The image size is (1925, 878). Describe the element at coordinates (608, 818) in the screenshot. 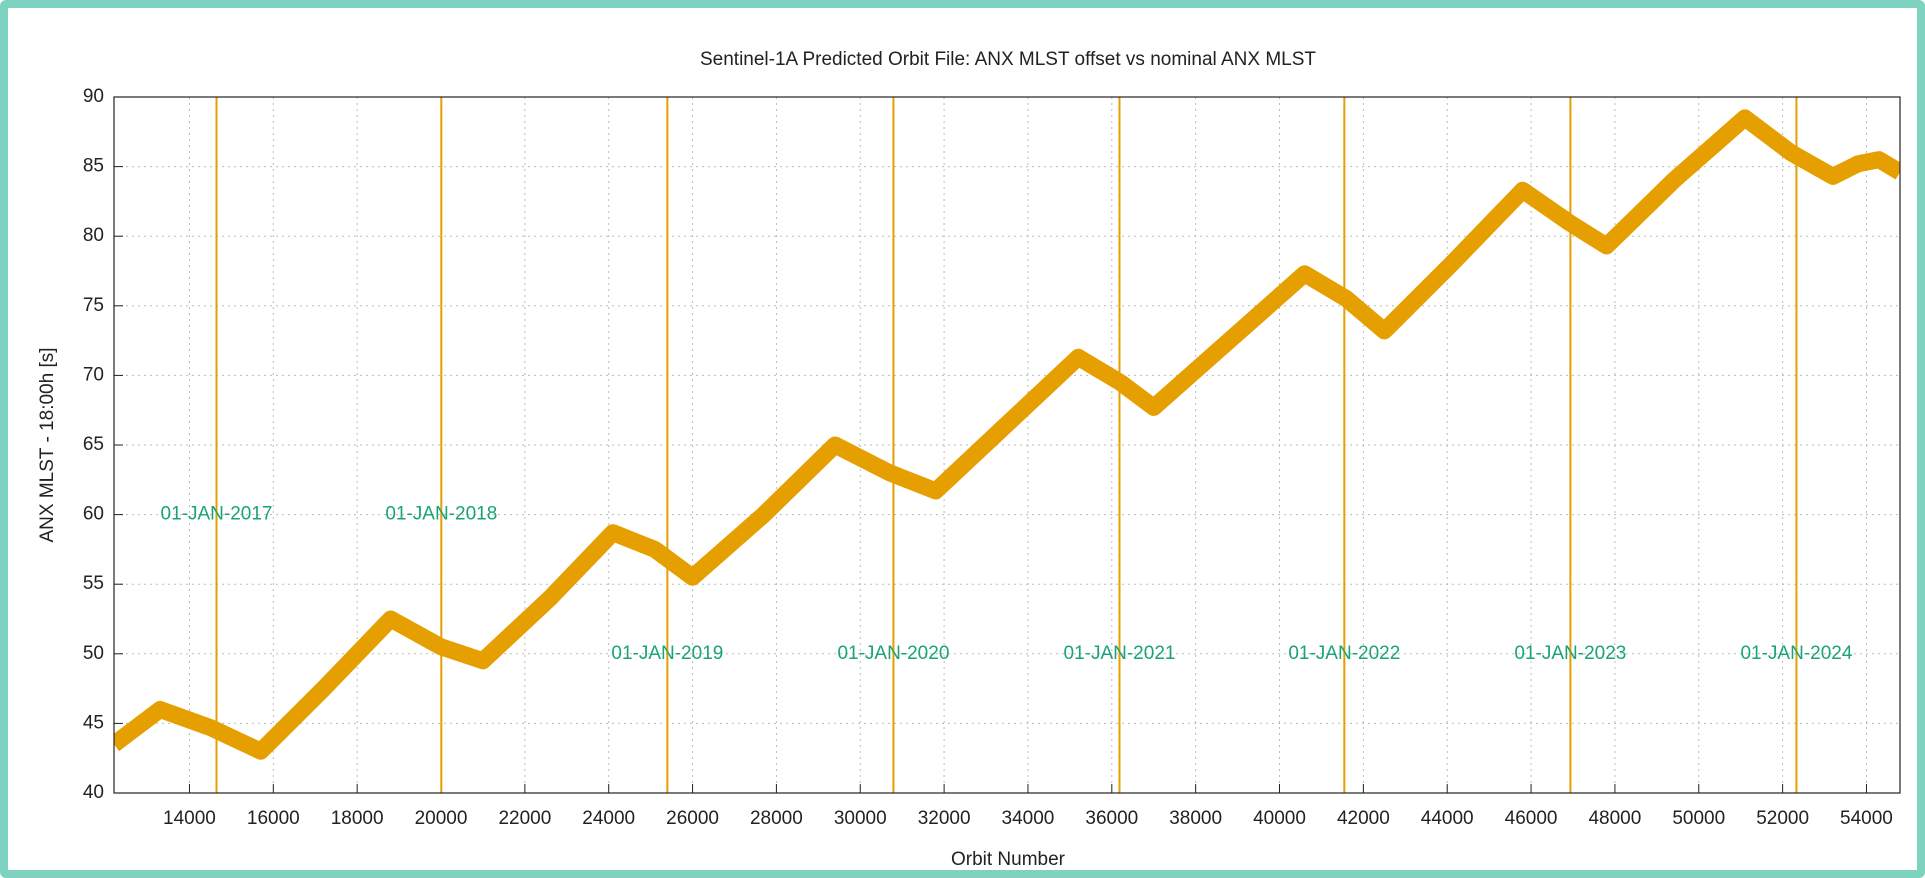

I see `x-tick-label: 24000` at that location.